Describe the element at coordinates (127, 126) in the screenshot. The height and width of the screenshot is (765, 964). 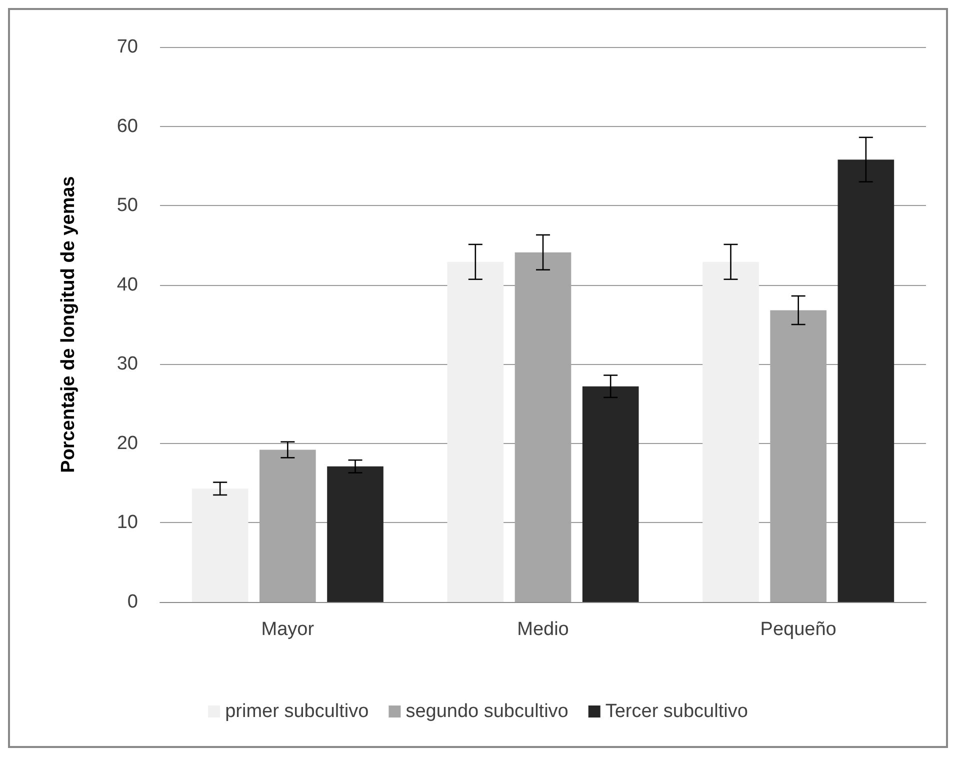
I see `y-tick-label: 60` at that location.